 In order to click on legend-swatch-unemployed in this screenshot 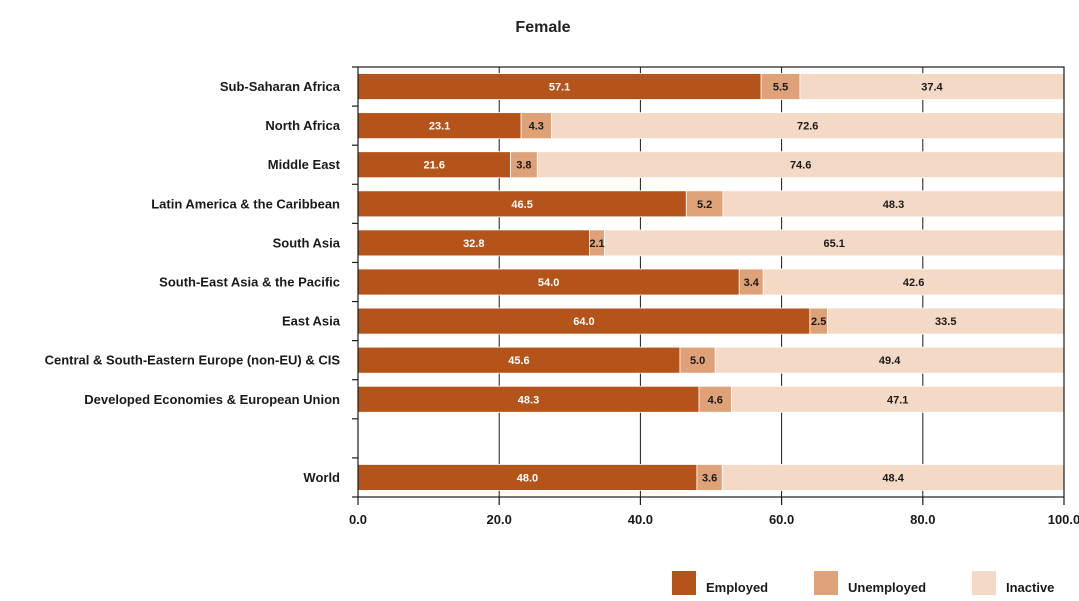, I will do `click(826, 583)`.